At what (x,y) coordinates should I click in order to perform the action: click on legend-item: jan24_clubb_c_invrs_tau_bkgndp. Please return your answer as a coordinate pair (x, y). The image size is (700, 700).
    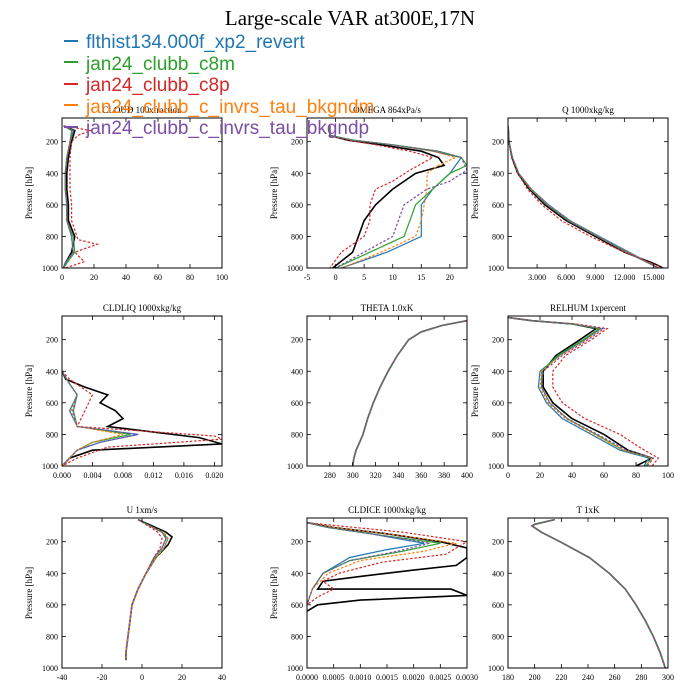
    Looking at the image, I should click on (219, 129).